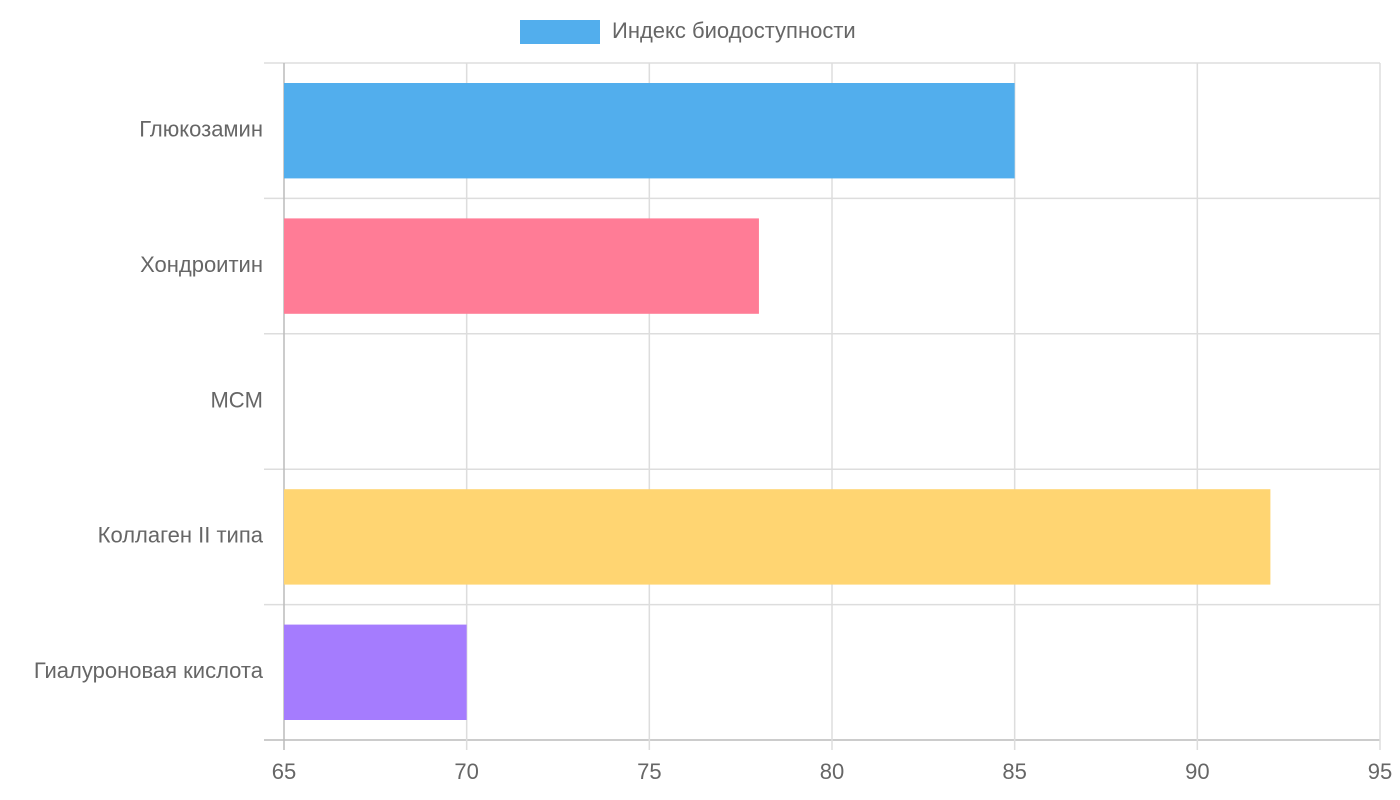 This screenshot has width=1400, height=800. I want to click on y-tick-label: MCM, so click(236, 399).